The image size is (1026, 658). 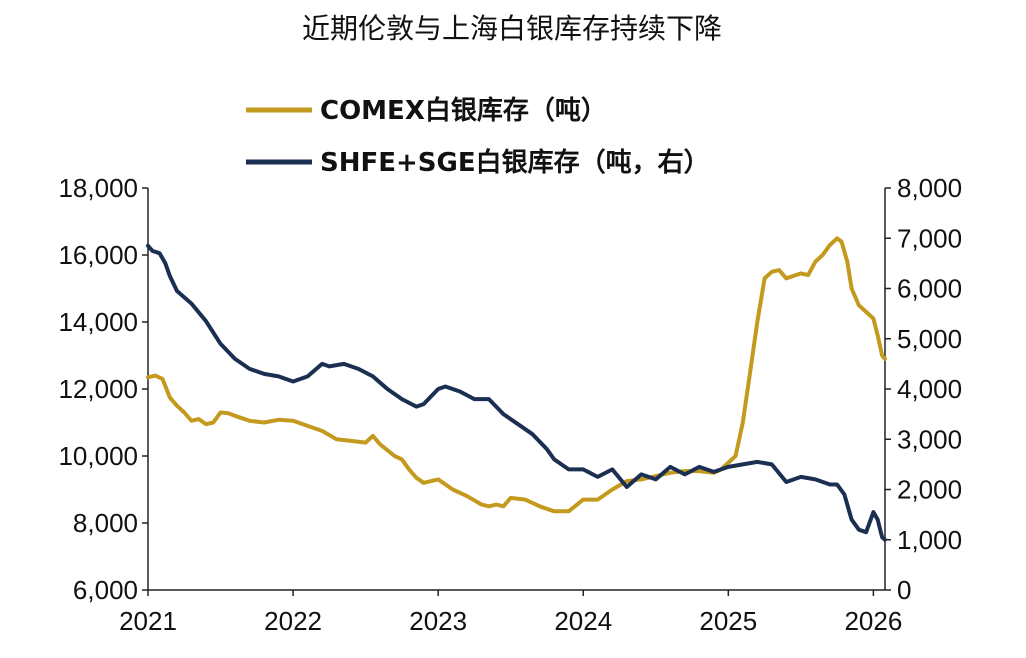 I want to click on left-tick-label: 12,000, so click(x=98, y=389).